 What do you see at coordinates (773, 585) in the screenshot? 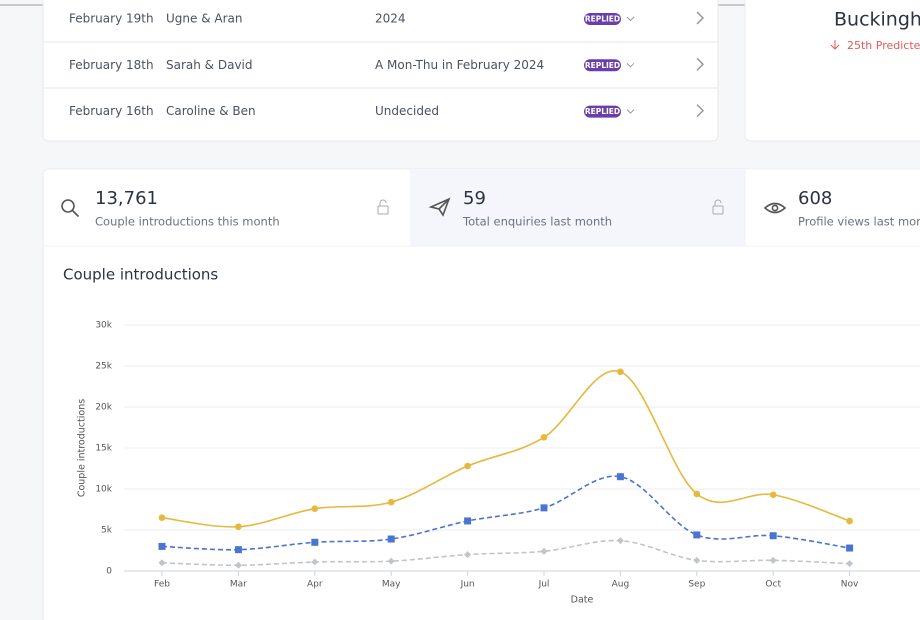
I see `x-tick-label: Oct` at bounding box center [773, 585].